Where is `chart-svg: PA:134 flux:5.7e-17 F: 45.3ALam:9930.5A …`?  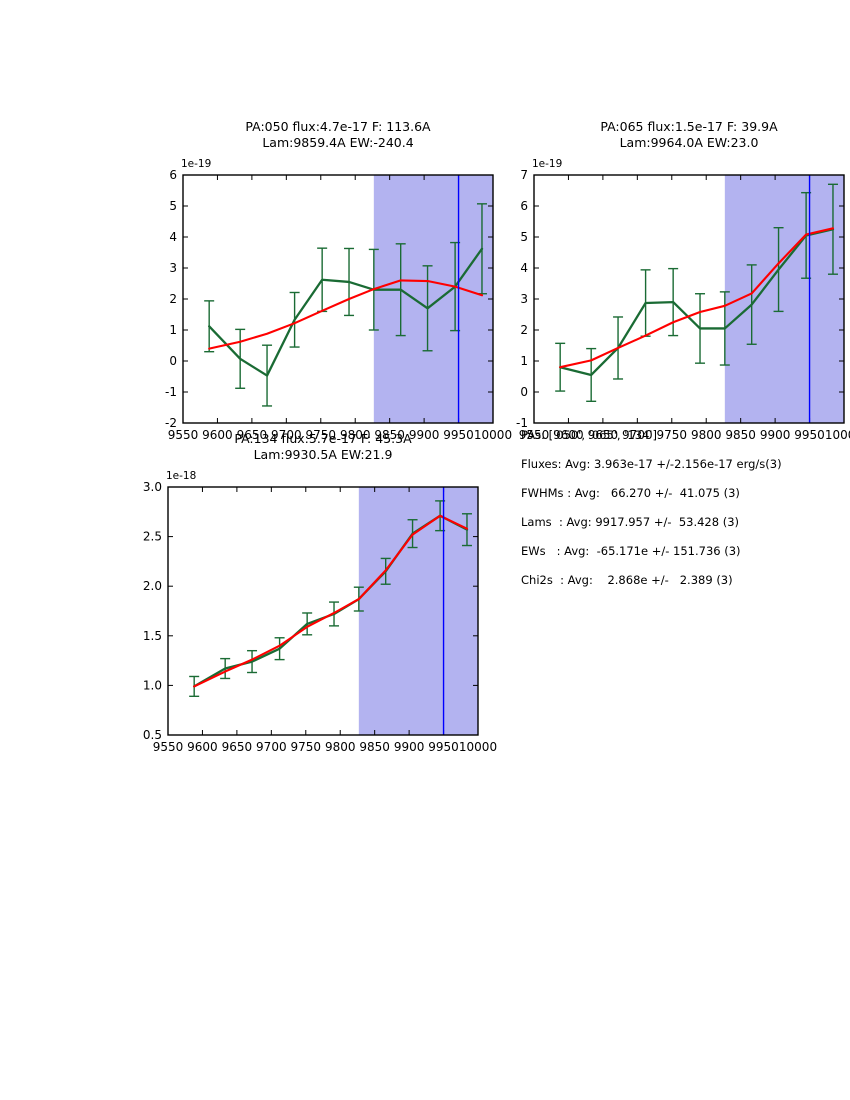
chart-svg: PA:134 flux:5.7e-17 F: 45.3ALam:9930.5A … is located at coordinates (320, 592).